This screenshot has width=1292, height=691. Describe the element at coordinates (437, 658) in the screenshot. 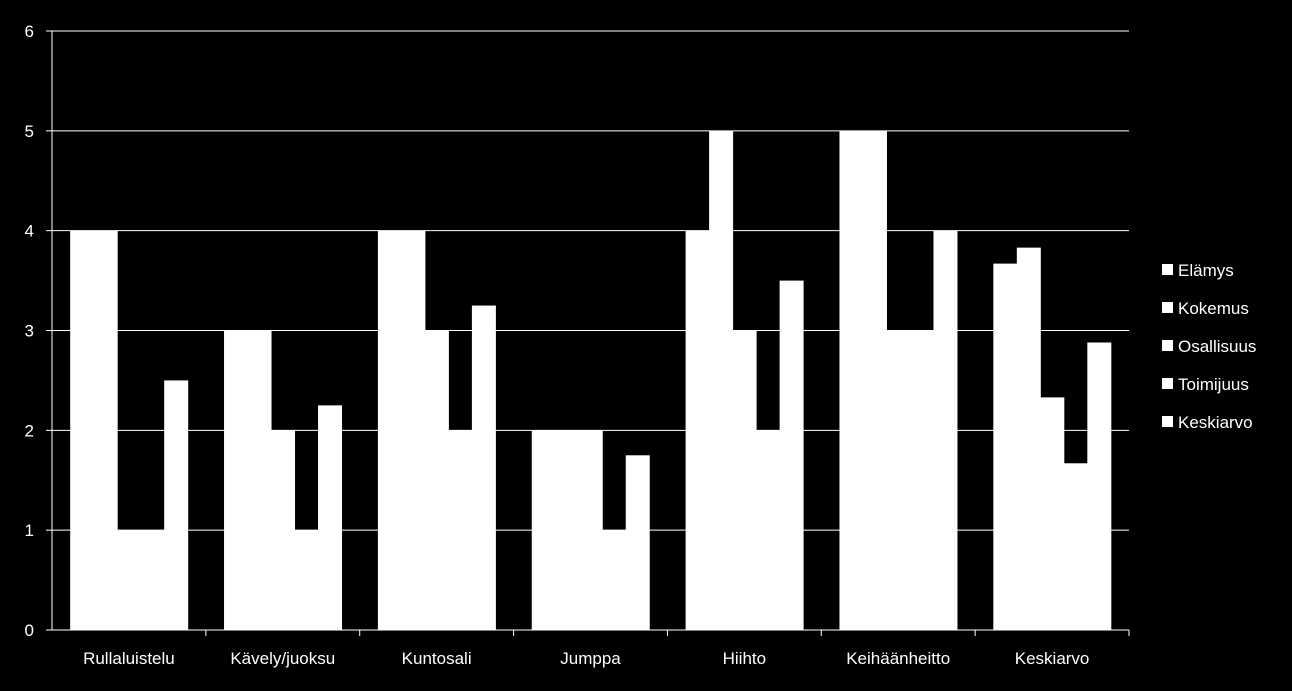

I see `x-tick-label: Kuntosali` at that location.